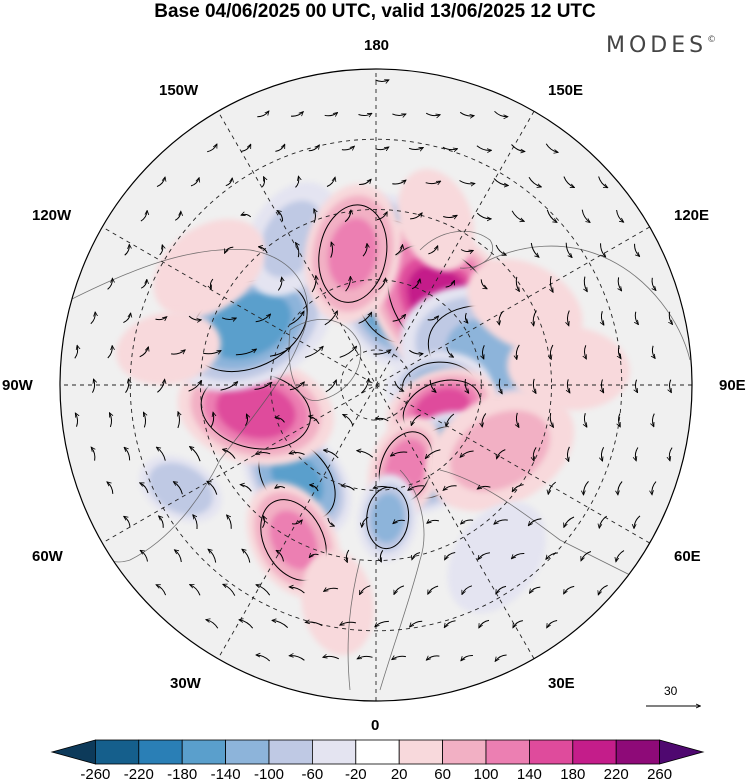  Describe the element at coordinates (566, 90) in the screenshot. I see `lon-label-150e: 150E` at that location.